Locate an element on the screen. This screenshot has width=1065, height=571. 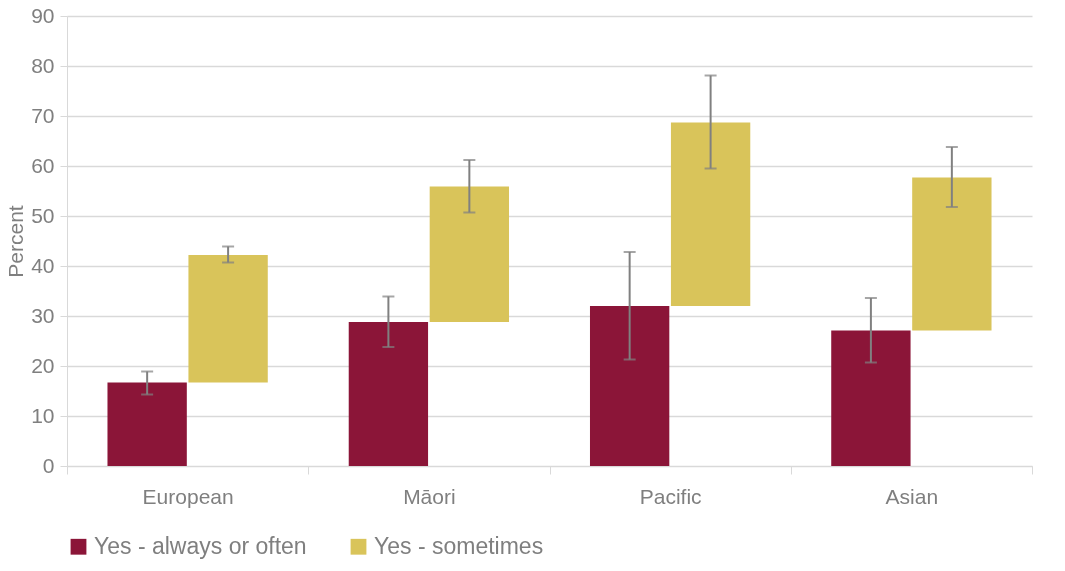
y-tick-label: 20 is located at coordinates (43, 365).